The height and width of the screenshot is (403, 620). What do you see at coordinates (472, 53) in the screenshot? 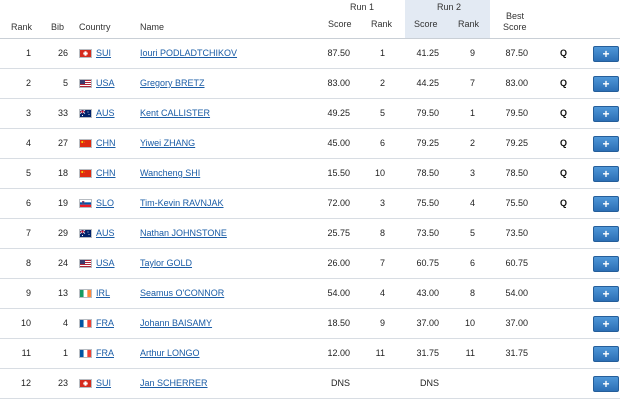
I see `run2-rank-cell: 9` at bounding box center [472, 53].